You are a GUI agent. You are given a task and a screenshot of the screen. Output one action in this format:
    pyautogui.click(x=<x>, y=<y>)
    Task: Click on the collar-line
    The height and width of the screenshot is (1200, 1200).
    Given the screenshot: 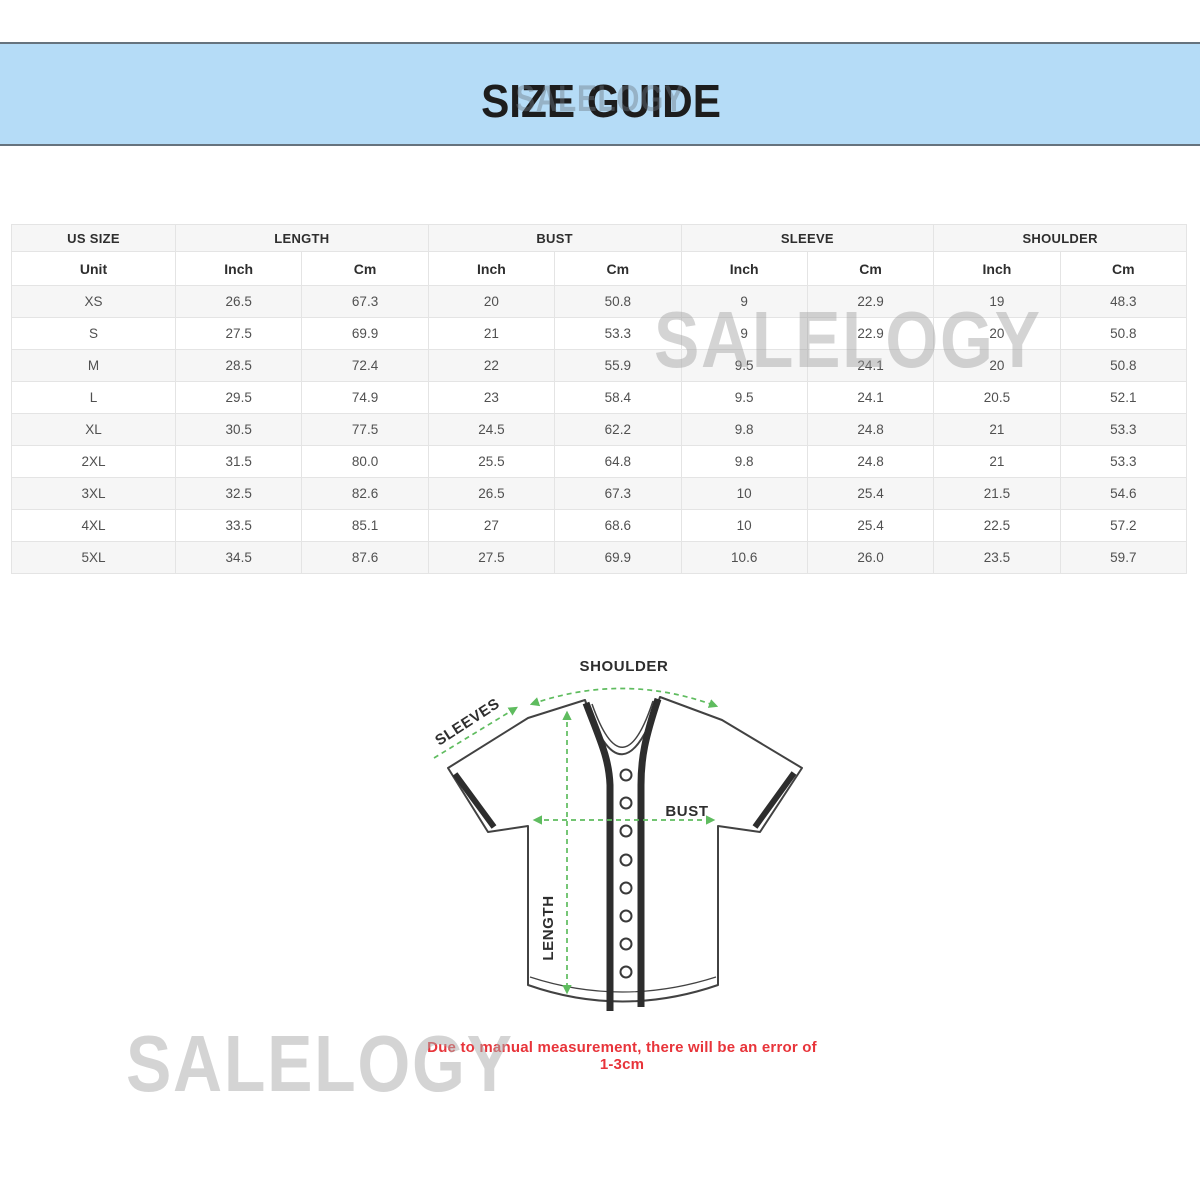 What is the action you would take?
    pyautogui.click(x=622, y=724)
    